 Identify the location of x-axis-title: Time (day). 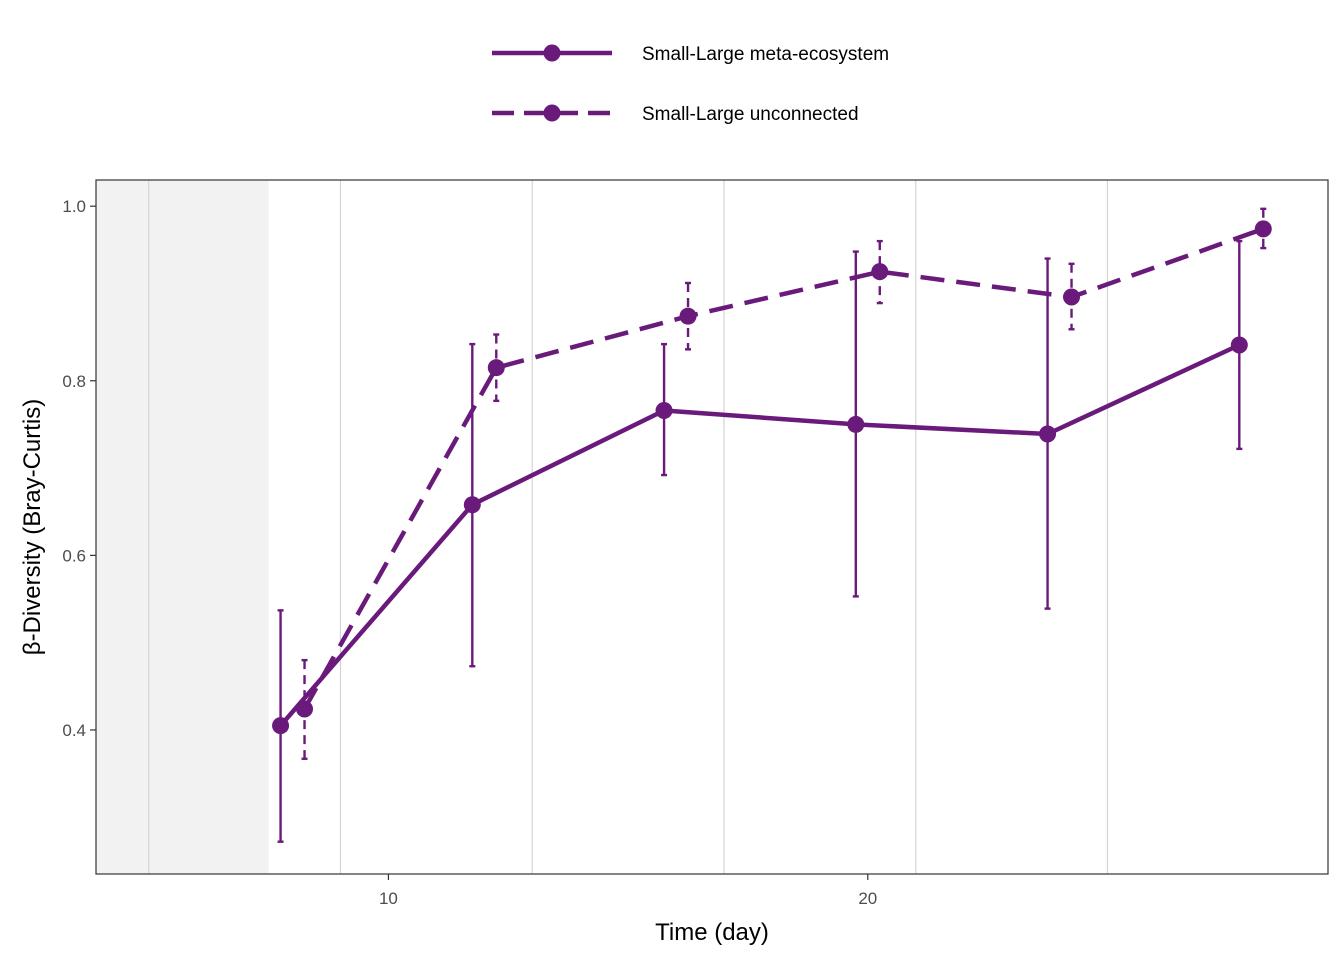
(712, 932).